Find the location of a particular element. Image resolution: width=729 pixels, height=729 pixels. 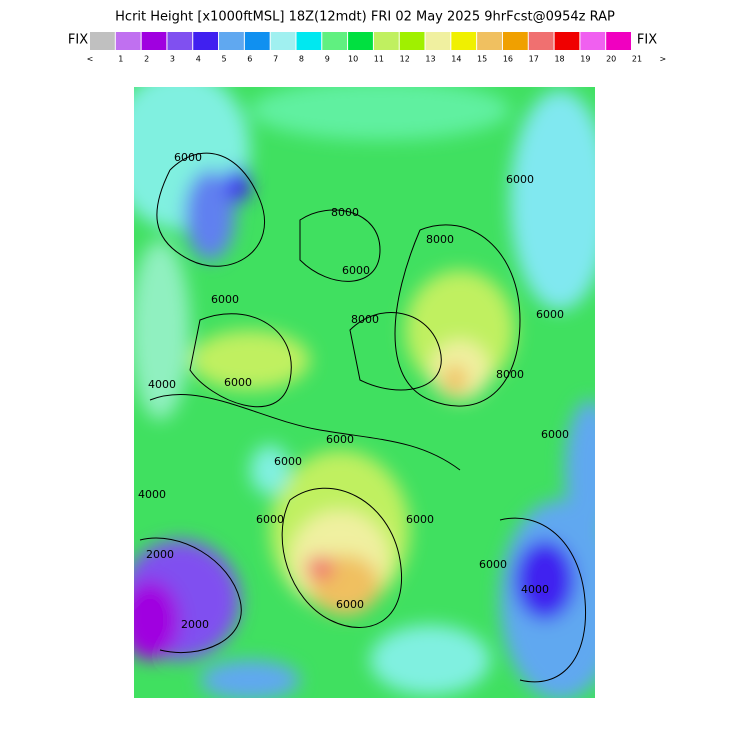

legend-label: 5 is located at coordinates (224, 59).